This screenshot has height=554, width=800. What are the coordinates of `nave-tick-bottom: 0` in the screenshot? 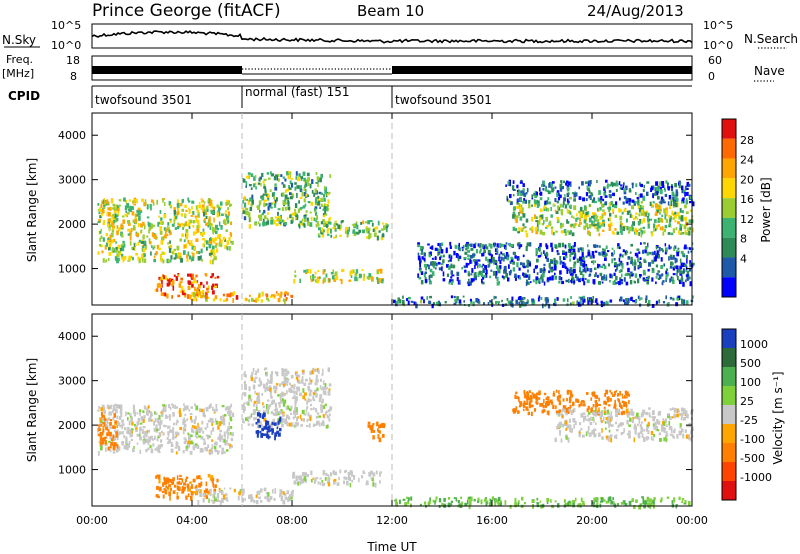 It's located at (711, 76).